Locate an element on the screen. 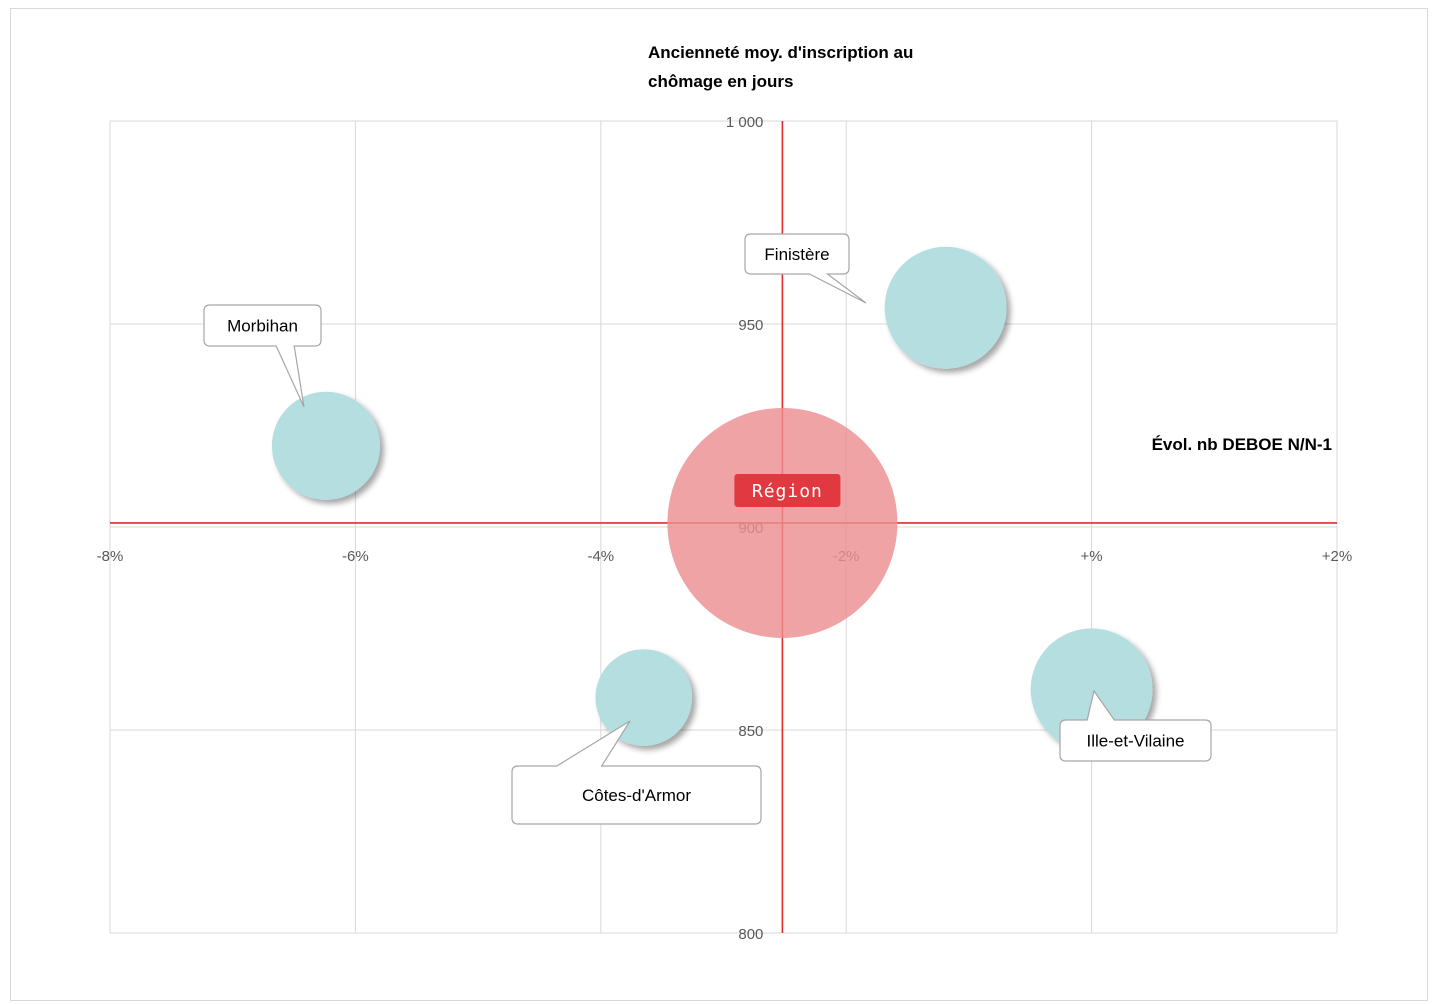  y-tick-label-0: 800 is located at coordinates (750, 934).